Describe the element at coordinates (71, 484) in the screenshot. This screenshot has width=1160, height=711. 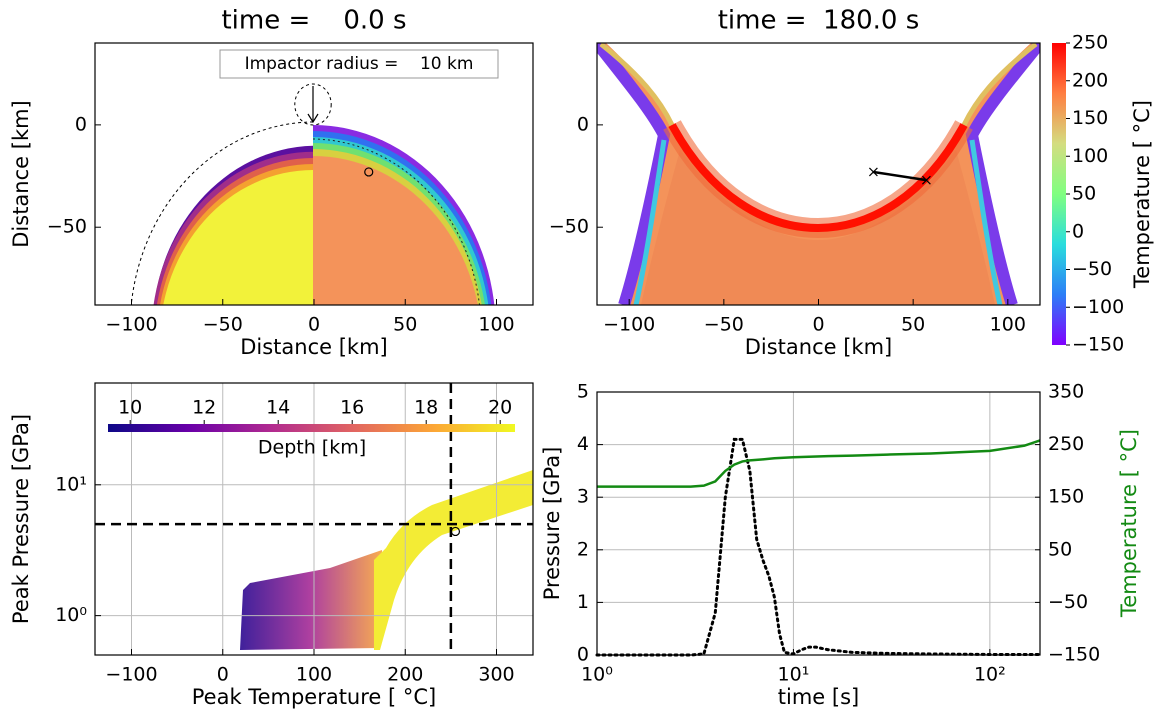
I see `y-tick-label: 10¹` at that location.